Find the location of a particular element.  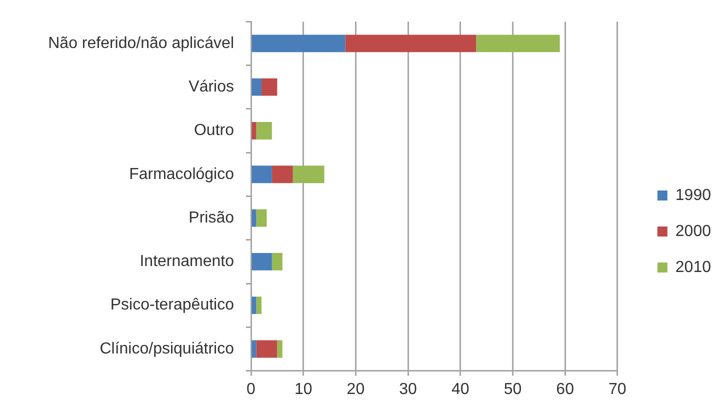

x-tick-label: 10 is located at coordinates (303, 389).